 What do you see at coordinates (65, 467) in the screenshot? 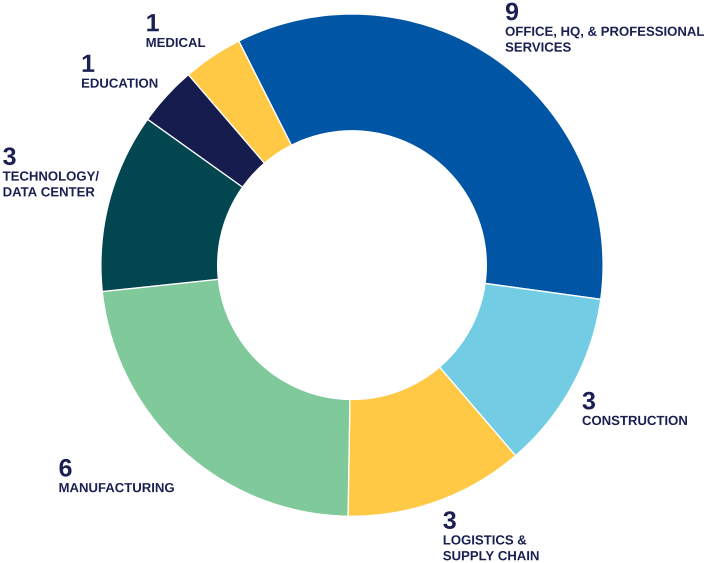
I see `data-label: 6` at bounding box center [65, 467].